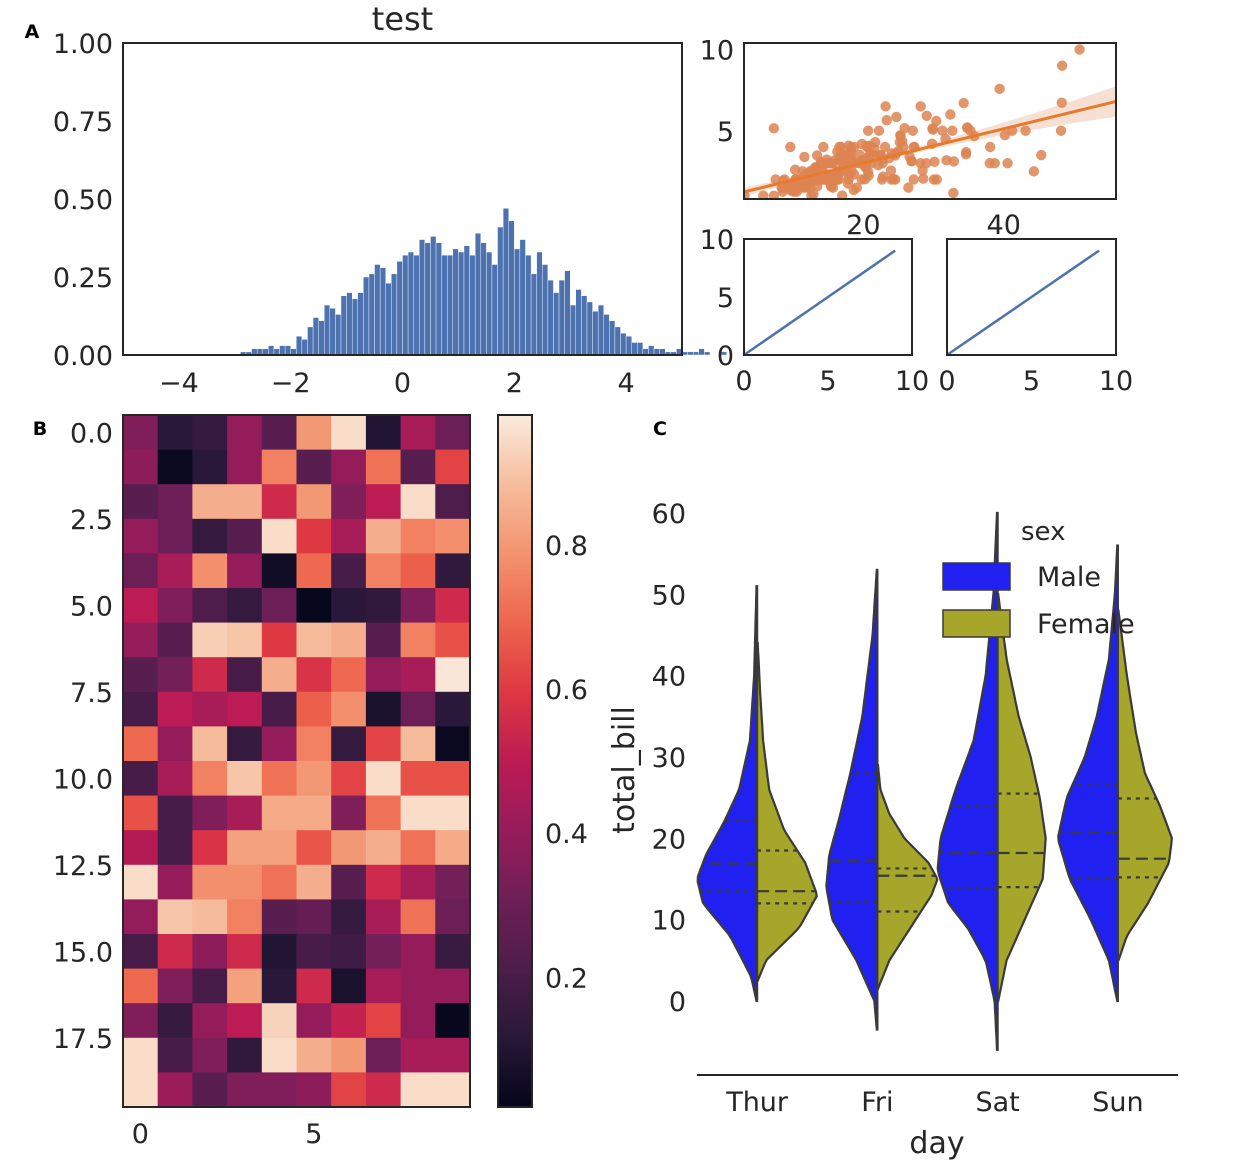 The image size is (1240, 1169). Describe the element at coordinates (83, 866) in the screenshot. I see `heatmap-ytick-label: 12.5` at that location.